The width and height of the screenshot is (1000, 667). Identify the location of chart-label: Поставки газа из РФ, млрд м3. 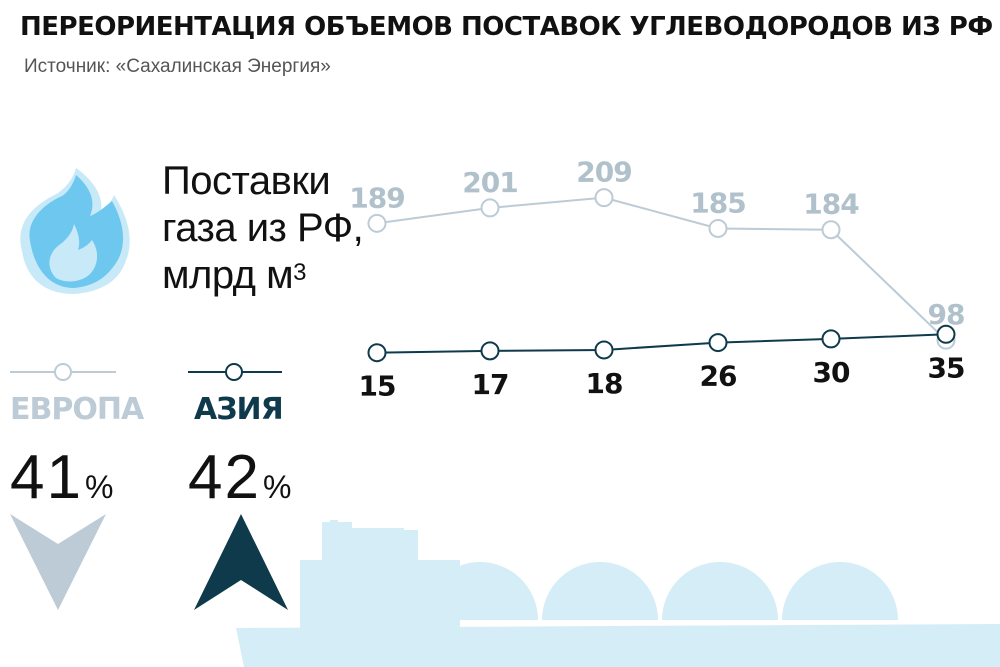
(263, 228).